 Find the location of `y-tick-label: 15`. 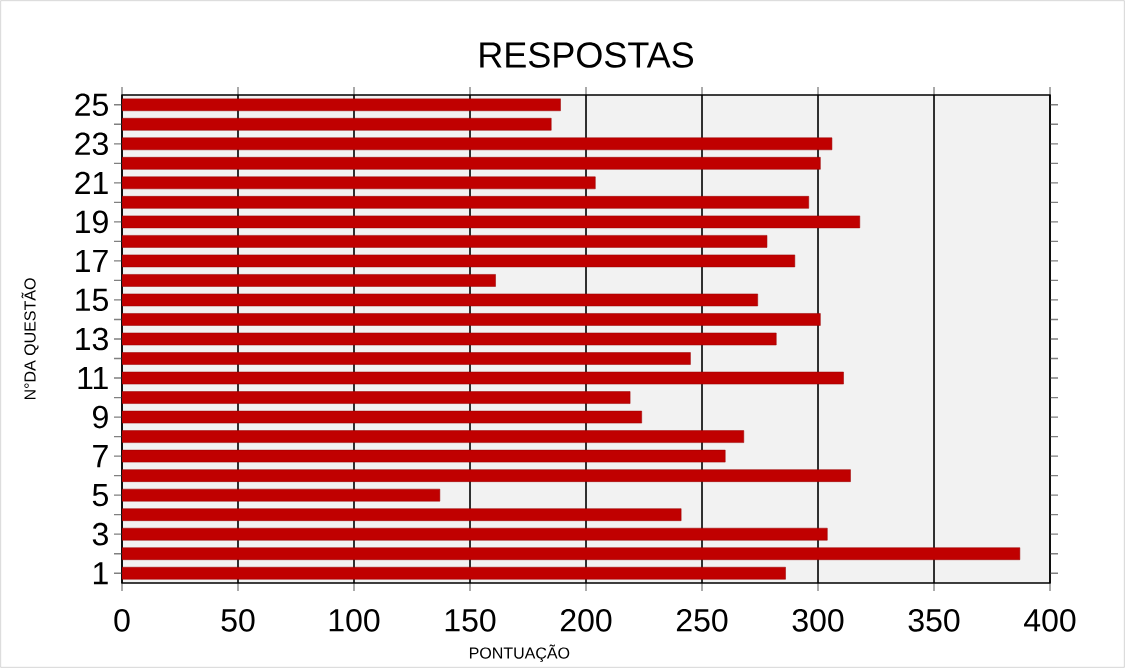

y-tick-label: 15 is located at coordinates (92, 300).